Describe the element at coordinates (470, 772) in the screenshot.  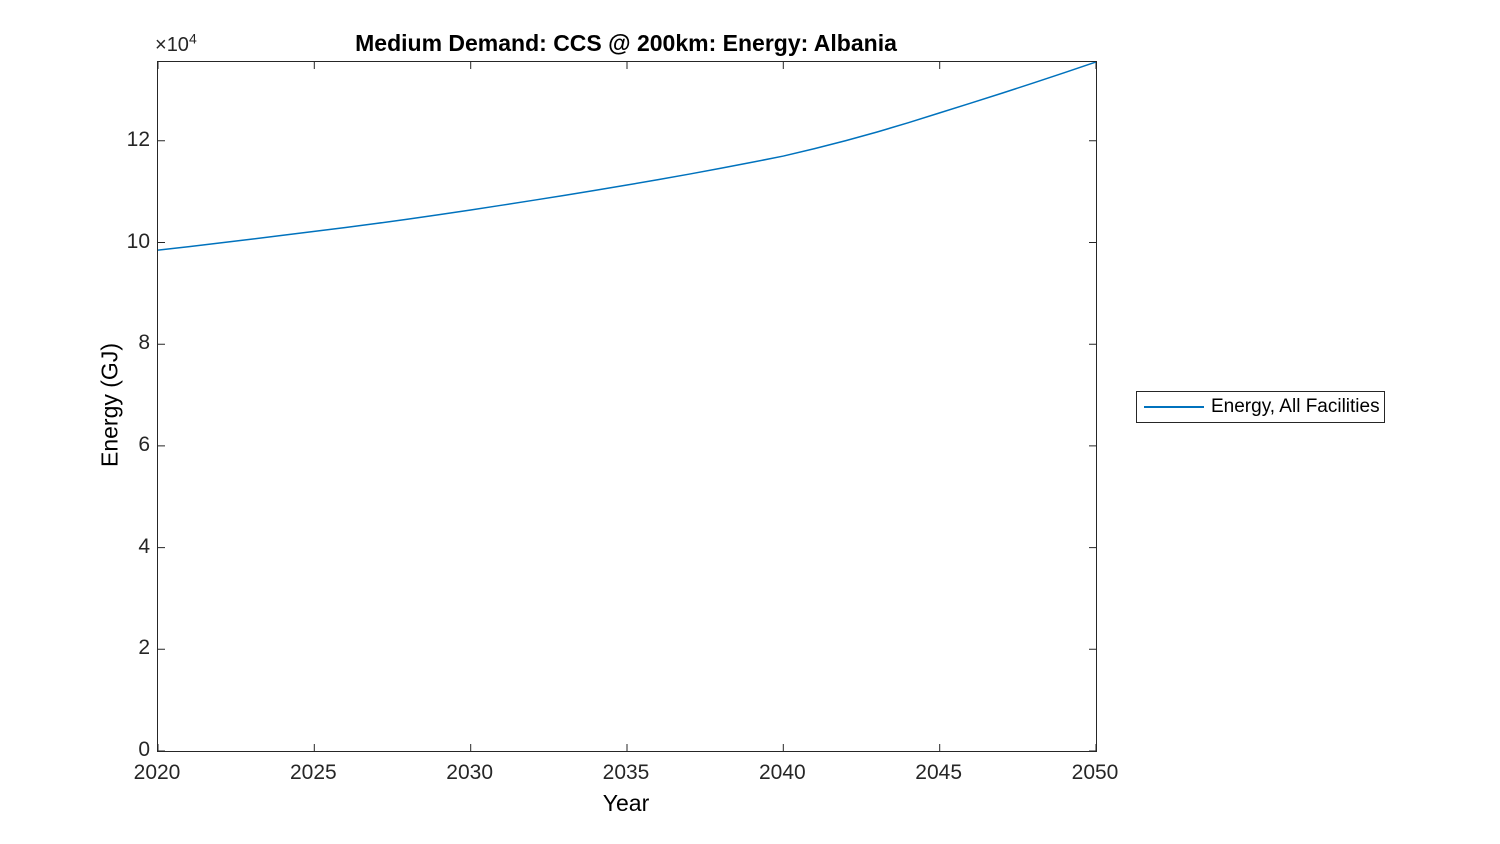
I see `x-tick-label: 2030` at that location.